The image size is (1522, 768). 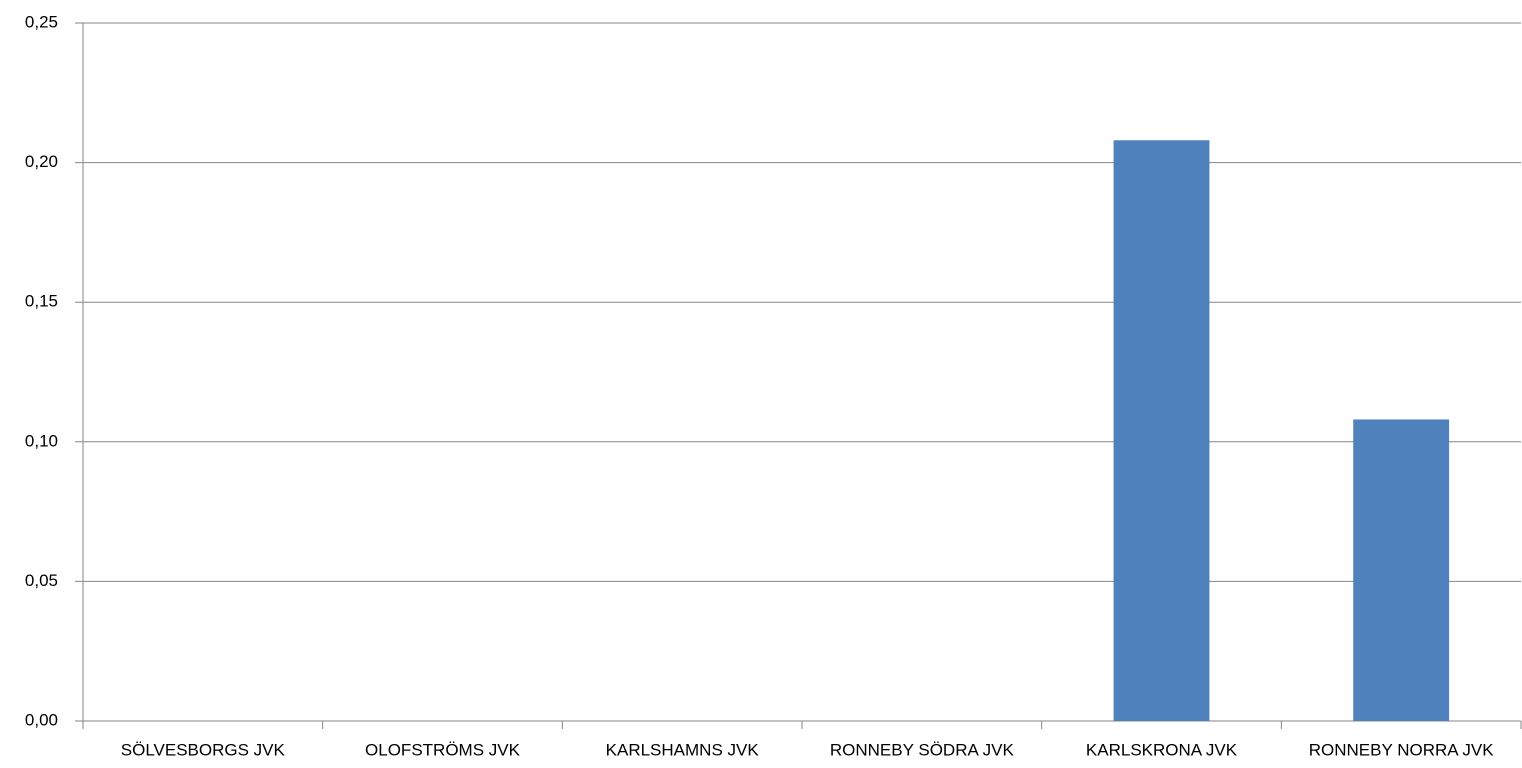 I want to click on x-tick-label: RONNEBY NORRA JVK, so click(x=1402, y=749).